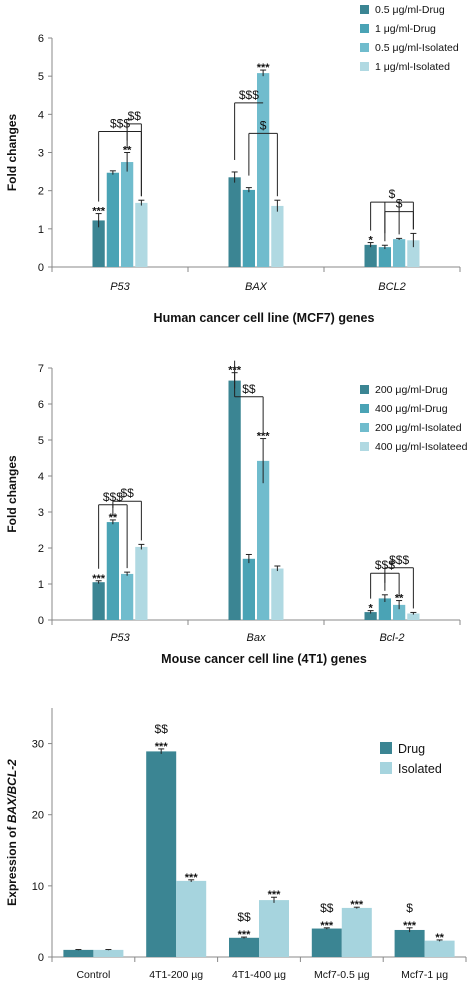 The height and width of the screenshot is (994, 474). What do you see at coordinates (12, 864) in the screenshot?
I see `y-axis-title-prefix: Expression of` at bounding box center [12, 864].